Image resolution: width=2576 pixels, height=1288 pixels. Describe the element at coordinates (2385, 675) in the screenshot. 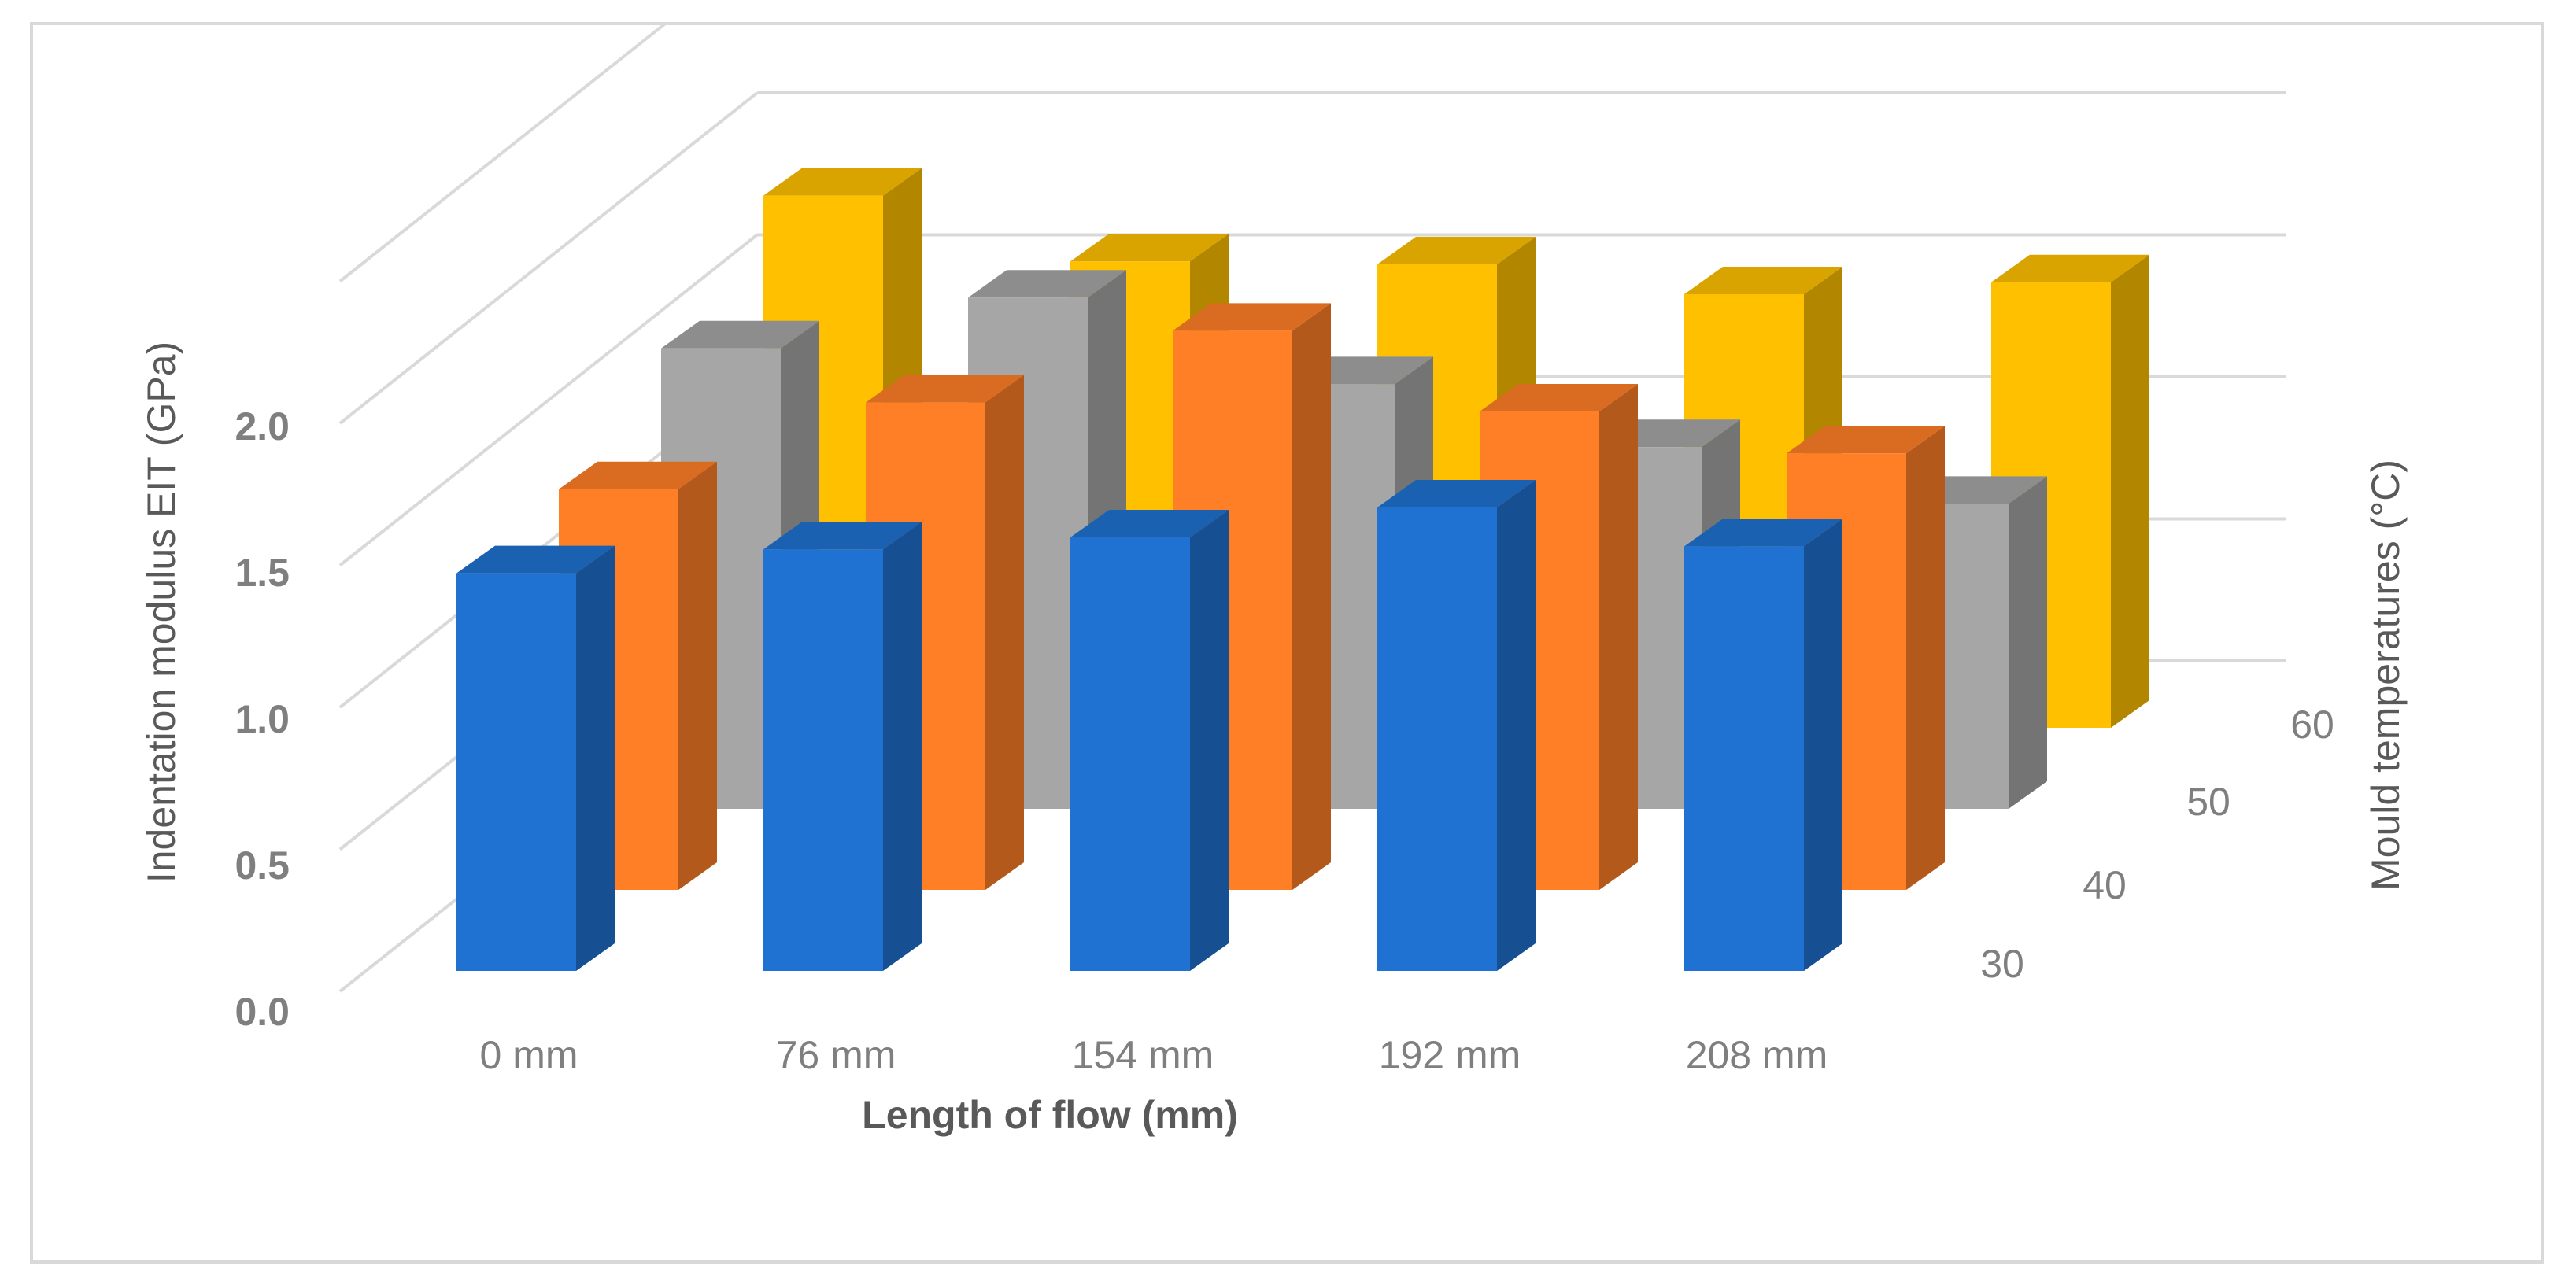

I see `depth-axis-title: Mould temperatures (°C)` at that location.